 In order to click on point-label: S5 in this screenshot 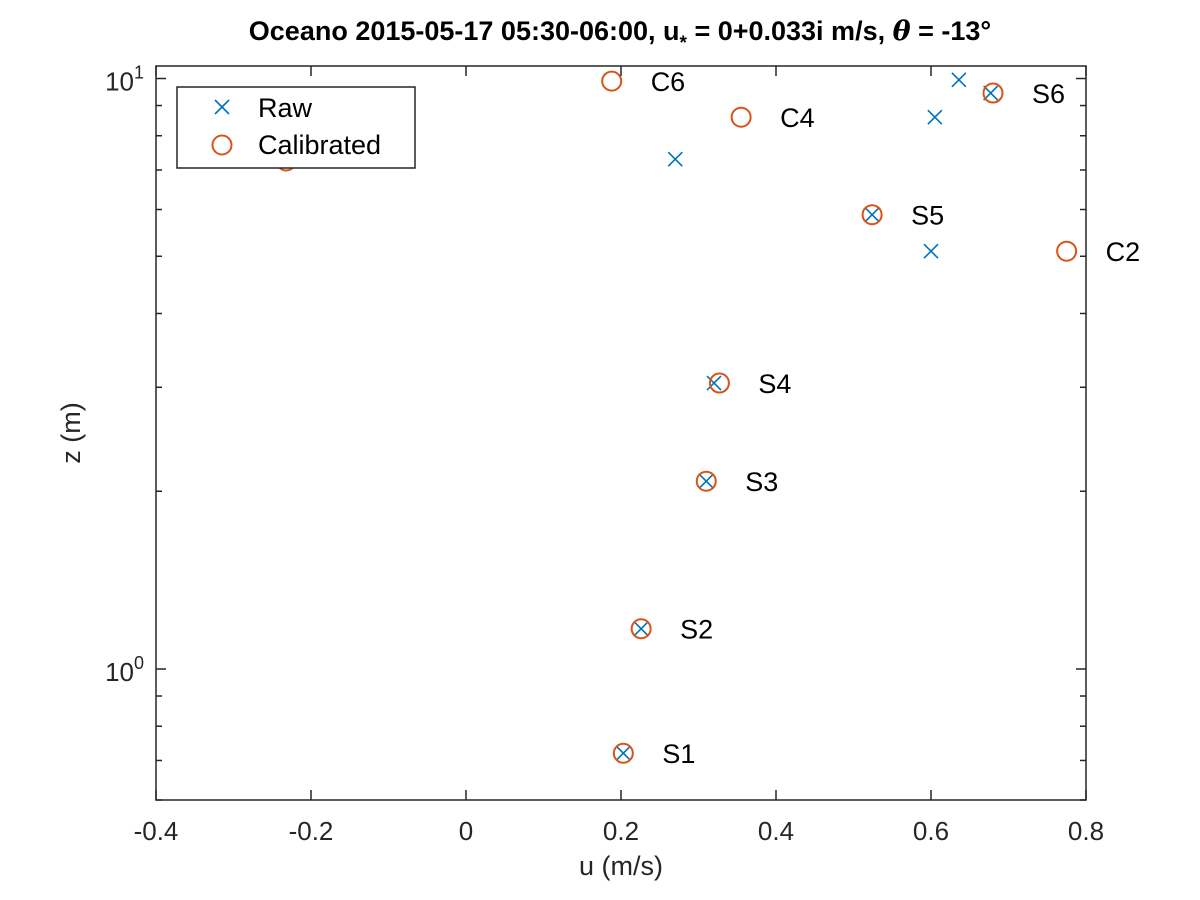, I will do `click(927, 216)`.